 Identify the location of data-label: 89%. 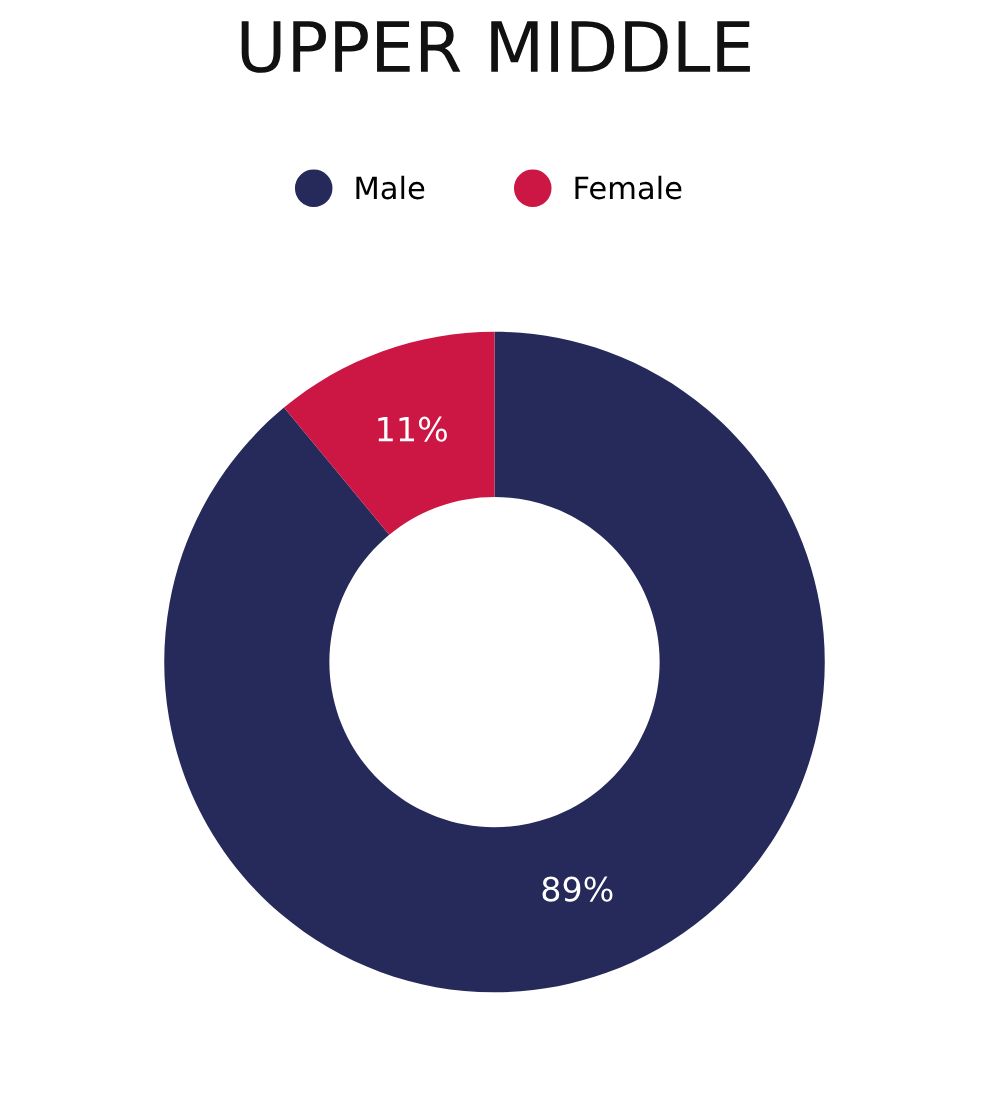
(577, 889).